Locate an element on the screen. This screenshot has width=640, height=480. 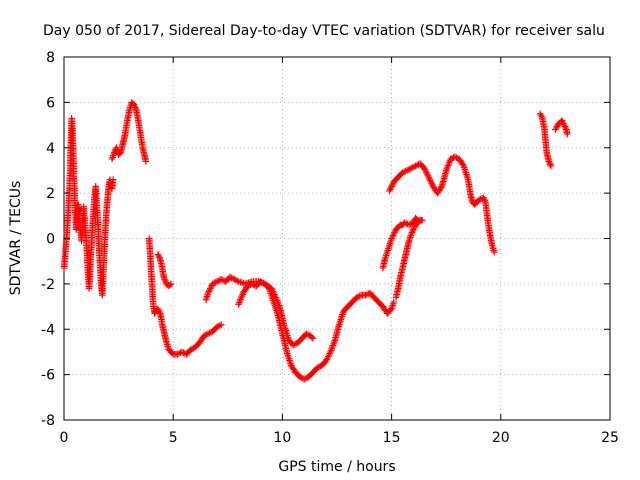
x-tick-label: 25 is located at coordinates (610, 438).